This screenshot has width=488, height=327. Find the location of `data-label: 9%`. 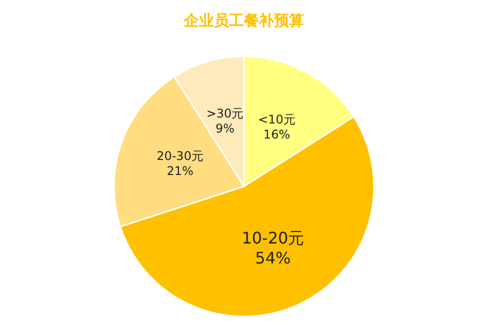

data-label: 9% is located at coordinates (225, 129).